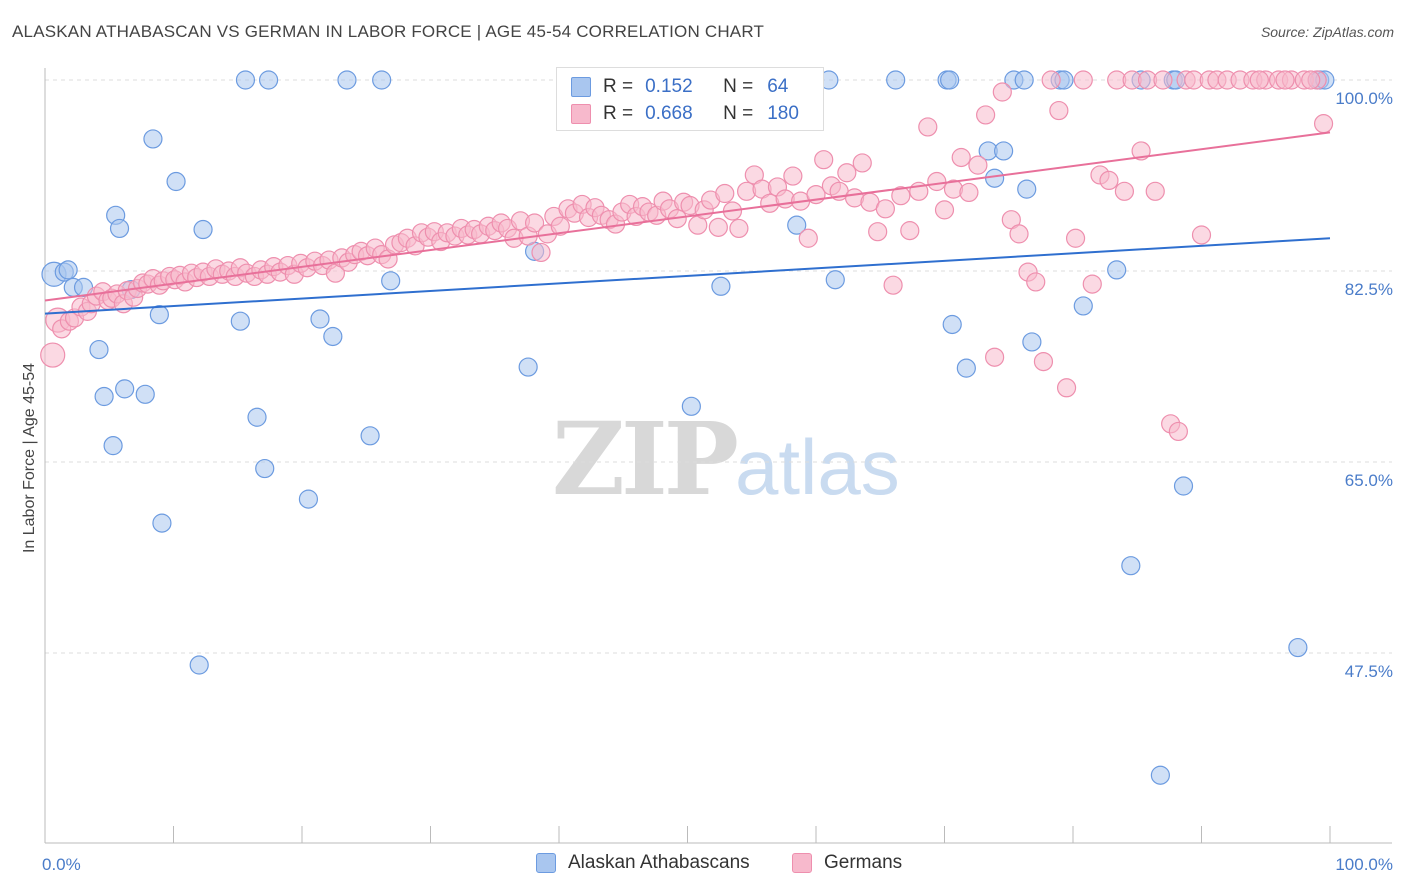 This screenshot has width=1406, height=892. What do you see at coordinates (29, 458) in the screenshot?
I see `y-axis-label: In Labor Force | Age 45-54` at bounding box center [29, 458].